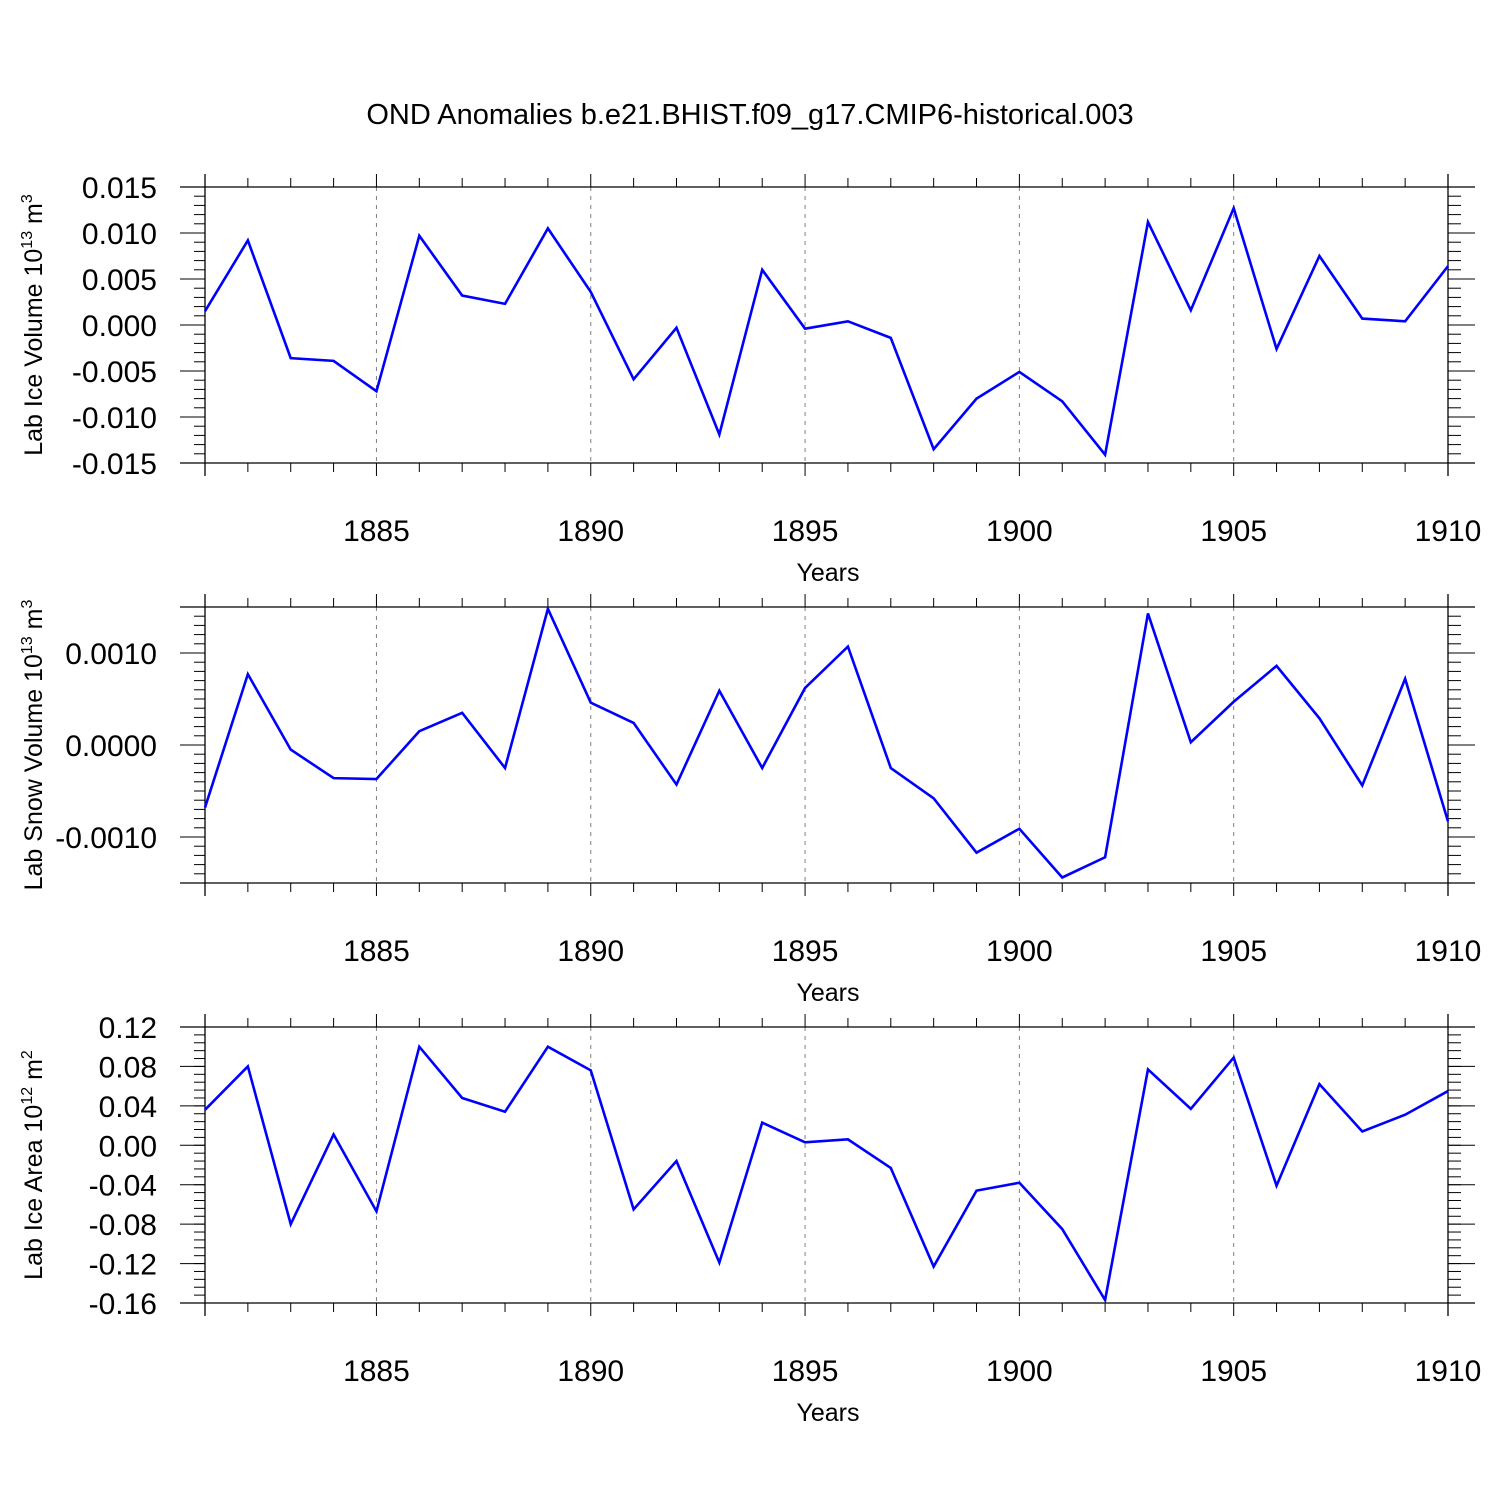 This screenshot has width=1500, height=1500. What do you see at coordinates (111, 654) in the screenshot?
I see `y-tick-label: 0.0010` at bounding box center [111, 654].